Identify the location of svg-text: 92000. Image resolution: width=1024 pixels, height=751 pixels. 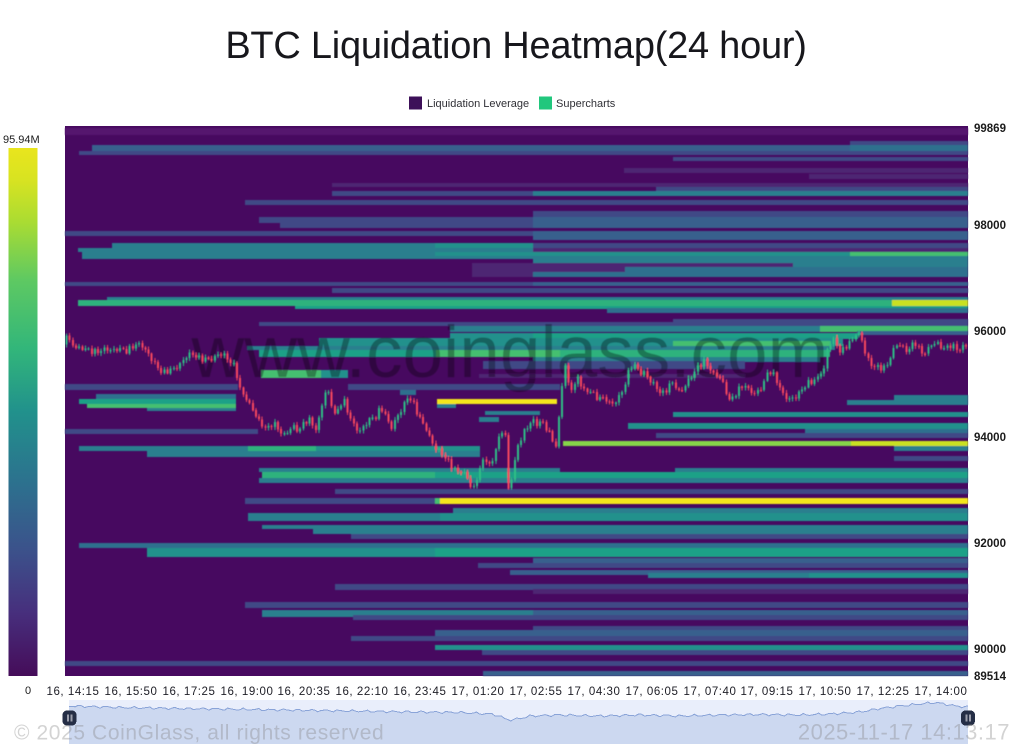
(990, 544).